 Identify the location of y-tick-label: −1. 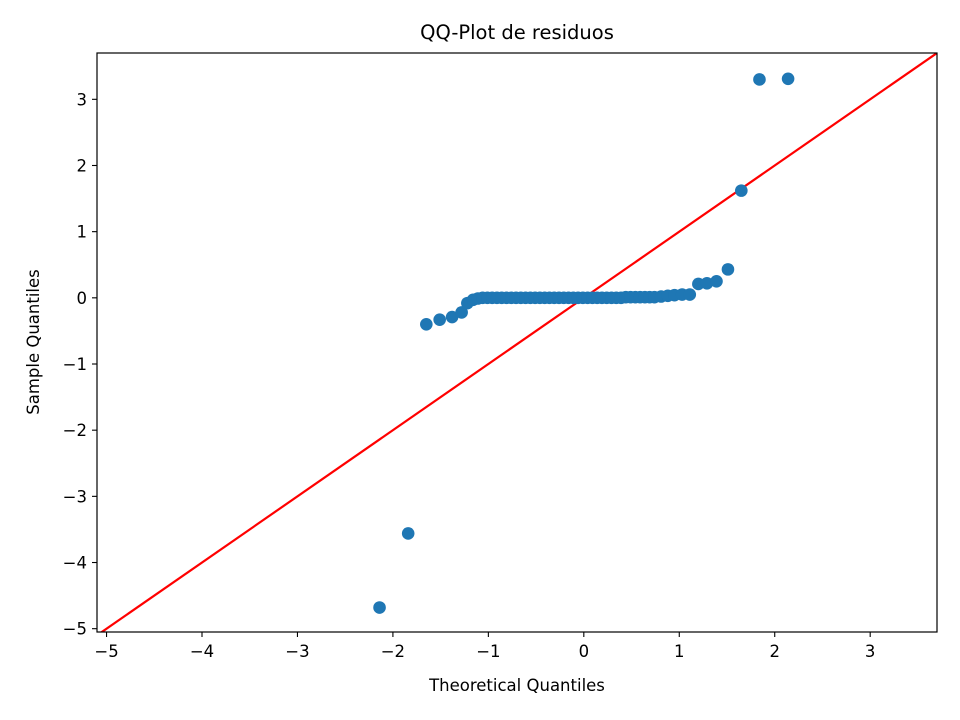
(75, 364).